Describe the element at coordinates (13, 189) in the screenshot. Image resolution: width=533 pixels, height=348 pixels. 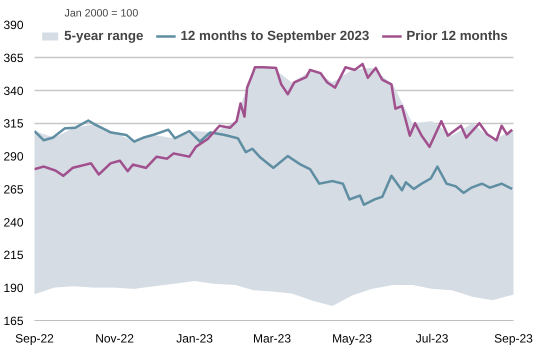
I see `y-tick-label: 265` at that location.